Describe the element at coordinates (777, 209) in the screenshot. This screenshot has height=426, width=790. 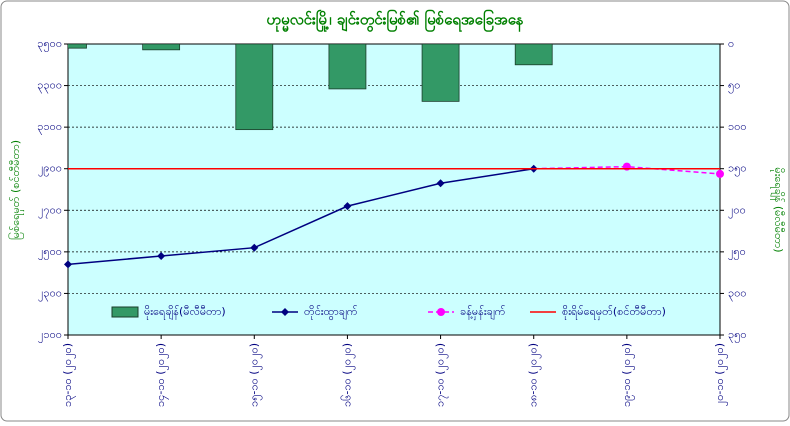
I see `y2-axis-label: မိုးရေချိန် (မီလီမီတာ)` at that location.